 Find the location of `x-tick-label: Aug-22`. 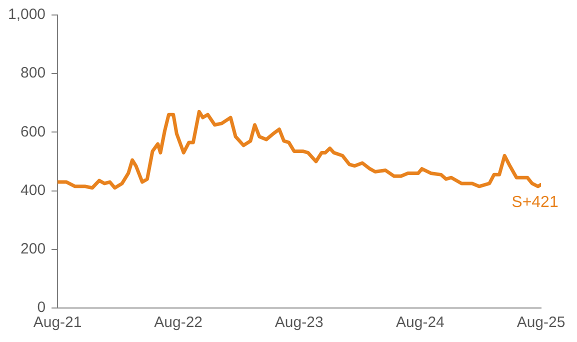

x-tick-label: Aug-22 is located at coordinates (178, 323).